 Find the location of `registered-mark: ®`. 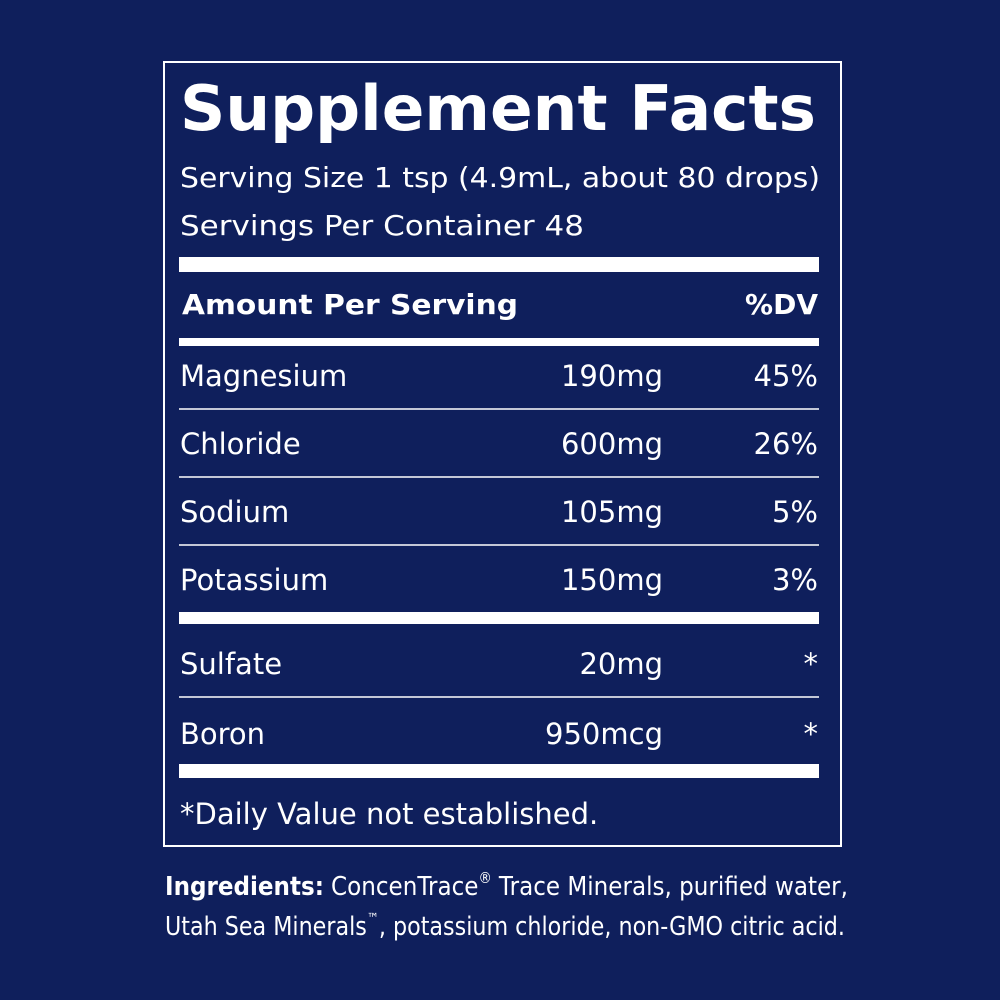

registered-mark: ® is located at coordinates (485, 878).